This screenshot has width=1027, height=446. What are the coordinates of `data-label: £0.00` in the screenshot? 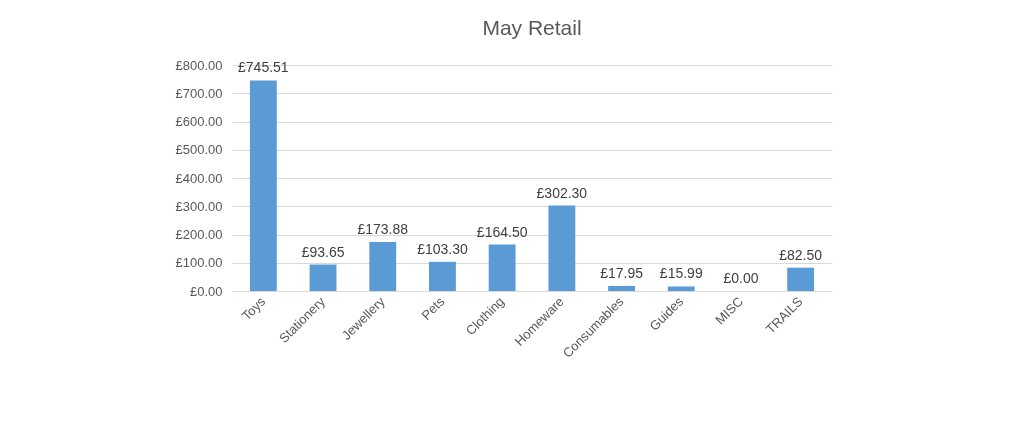 It's located at (741, 278).